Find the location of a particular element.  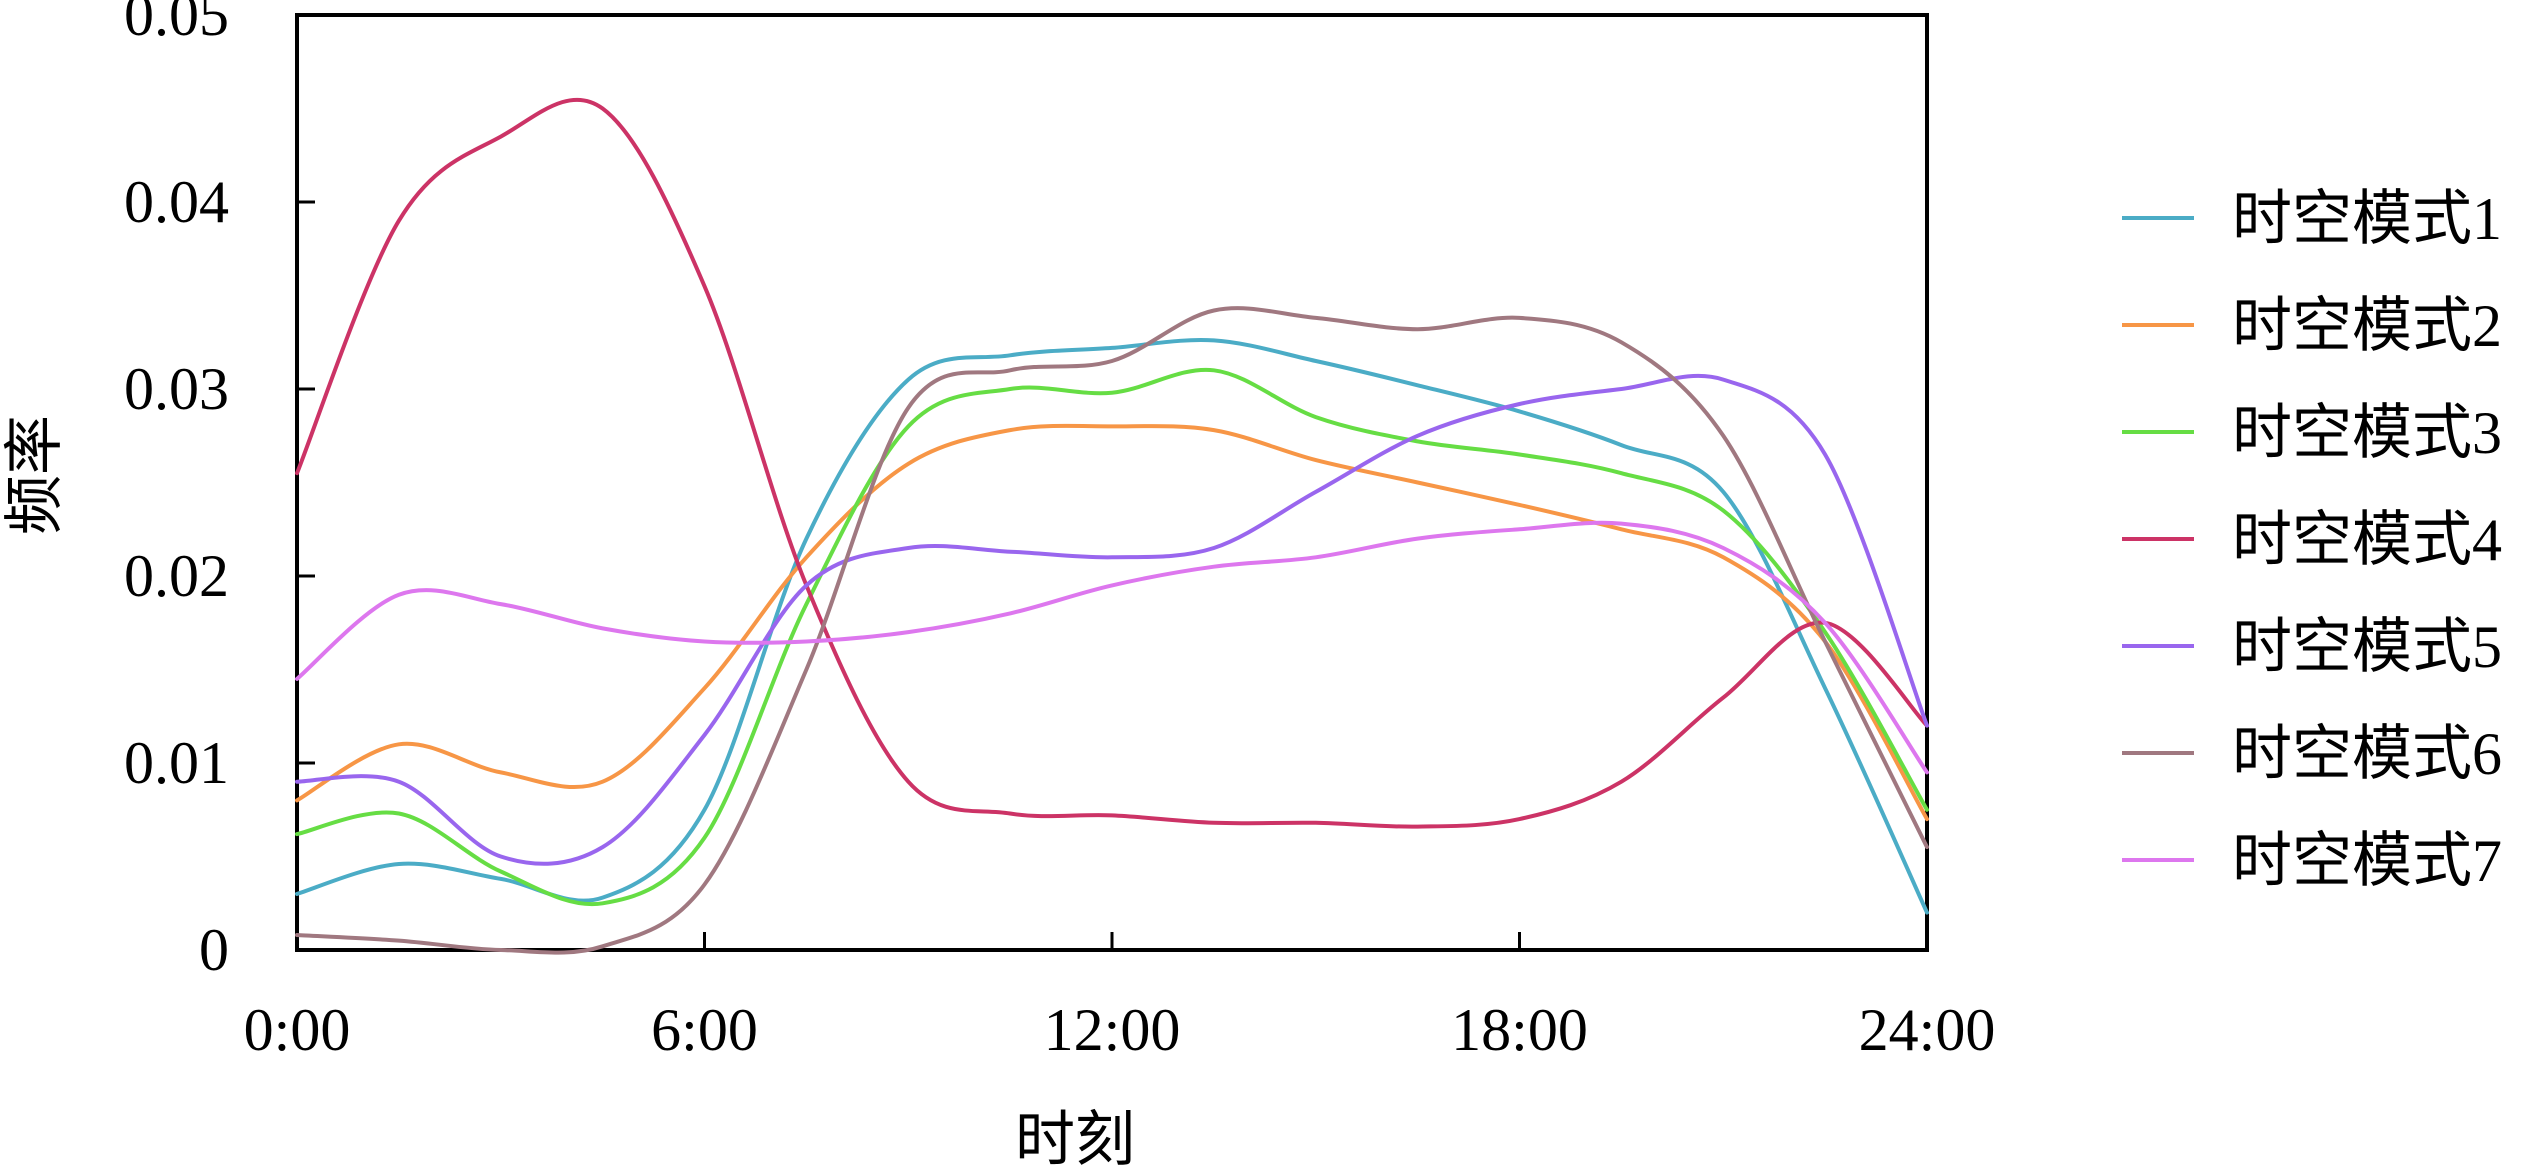

legend: 时空模式1 时空模式2 时空模式3 时空模式4 时空模式5 时空模式6 时空模式7 is located at coordinates (2312, 540).